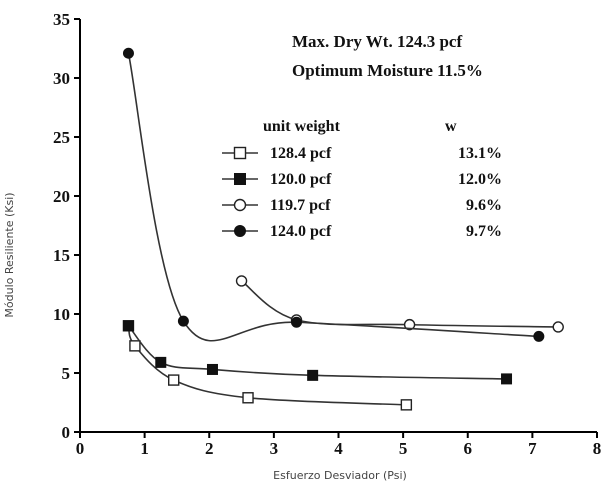 The height and width of the screenshot is (484, 601). I want to click on legend-moisture: 13.1%, so click(480, 153).